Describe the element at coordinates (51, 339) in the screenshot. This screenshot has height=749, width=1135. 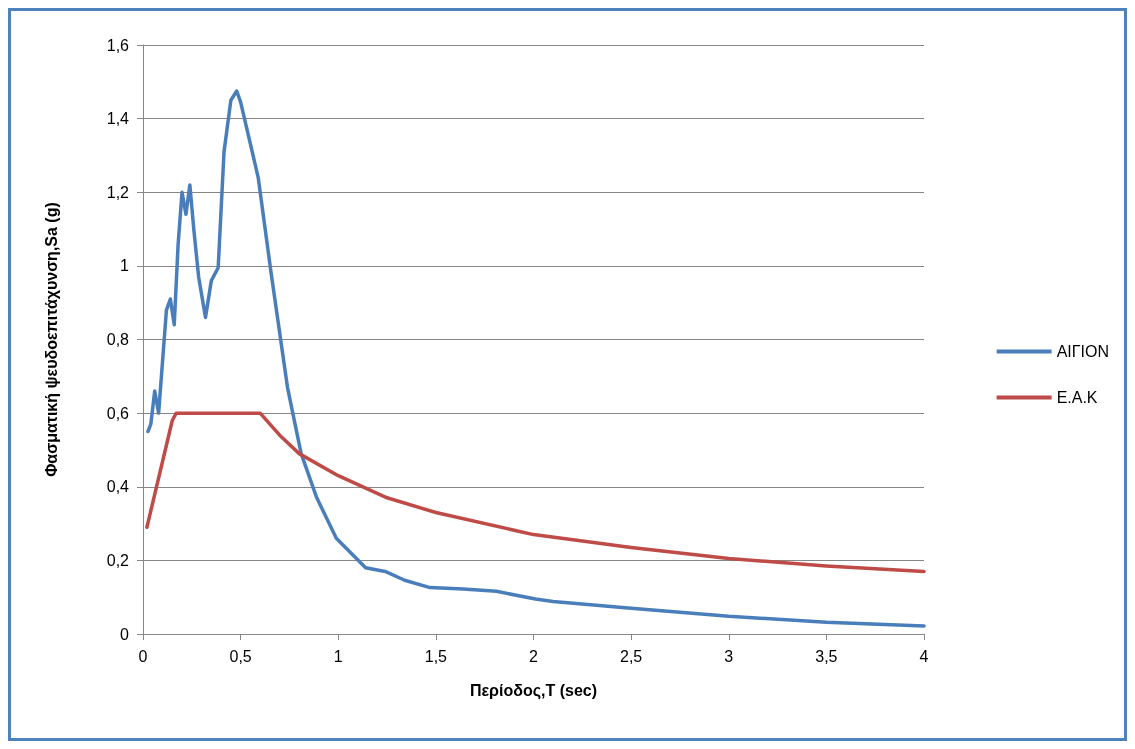
I see `y-axis-title: Φασματική ψευδοεπιτάχυνση,Sa (g)` at that location.